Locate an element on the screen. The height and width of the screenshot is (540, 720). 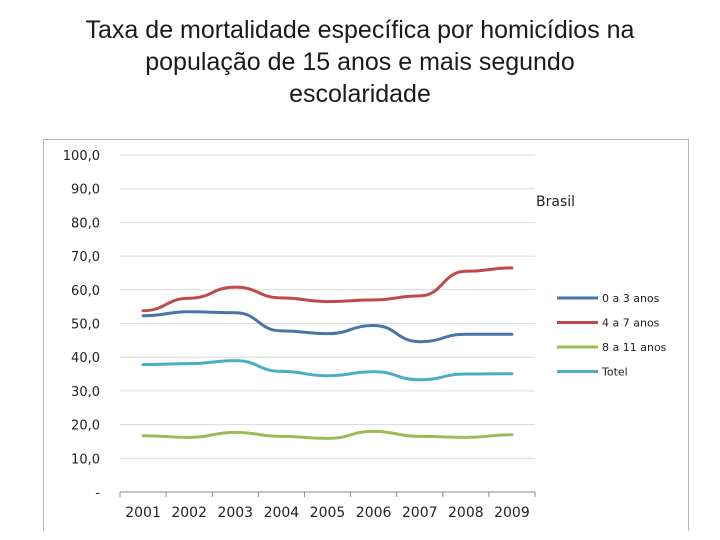
y-tick-label: 60,0 is located at coordinates (85, 291).